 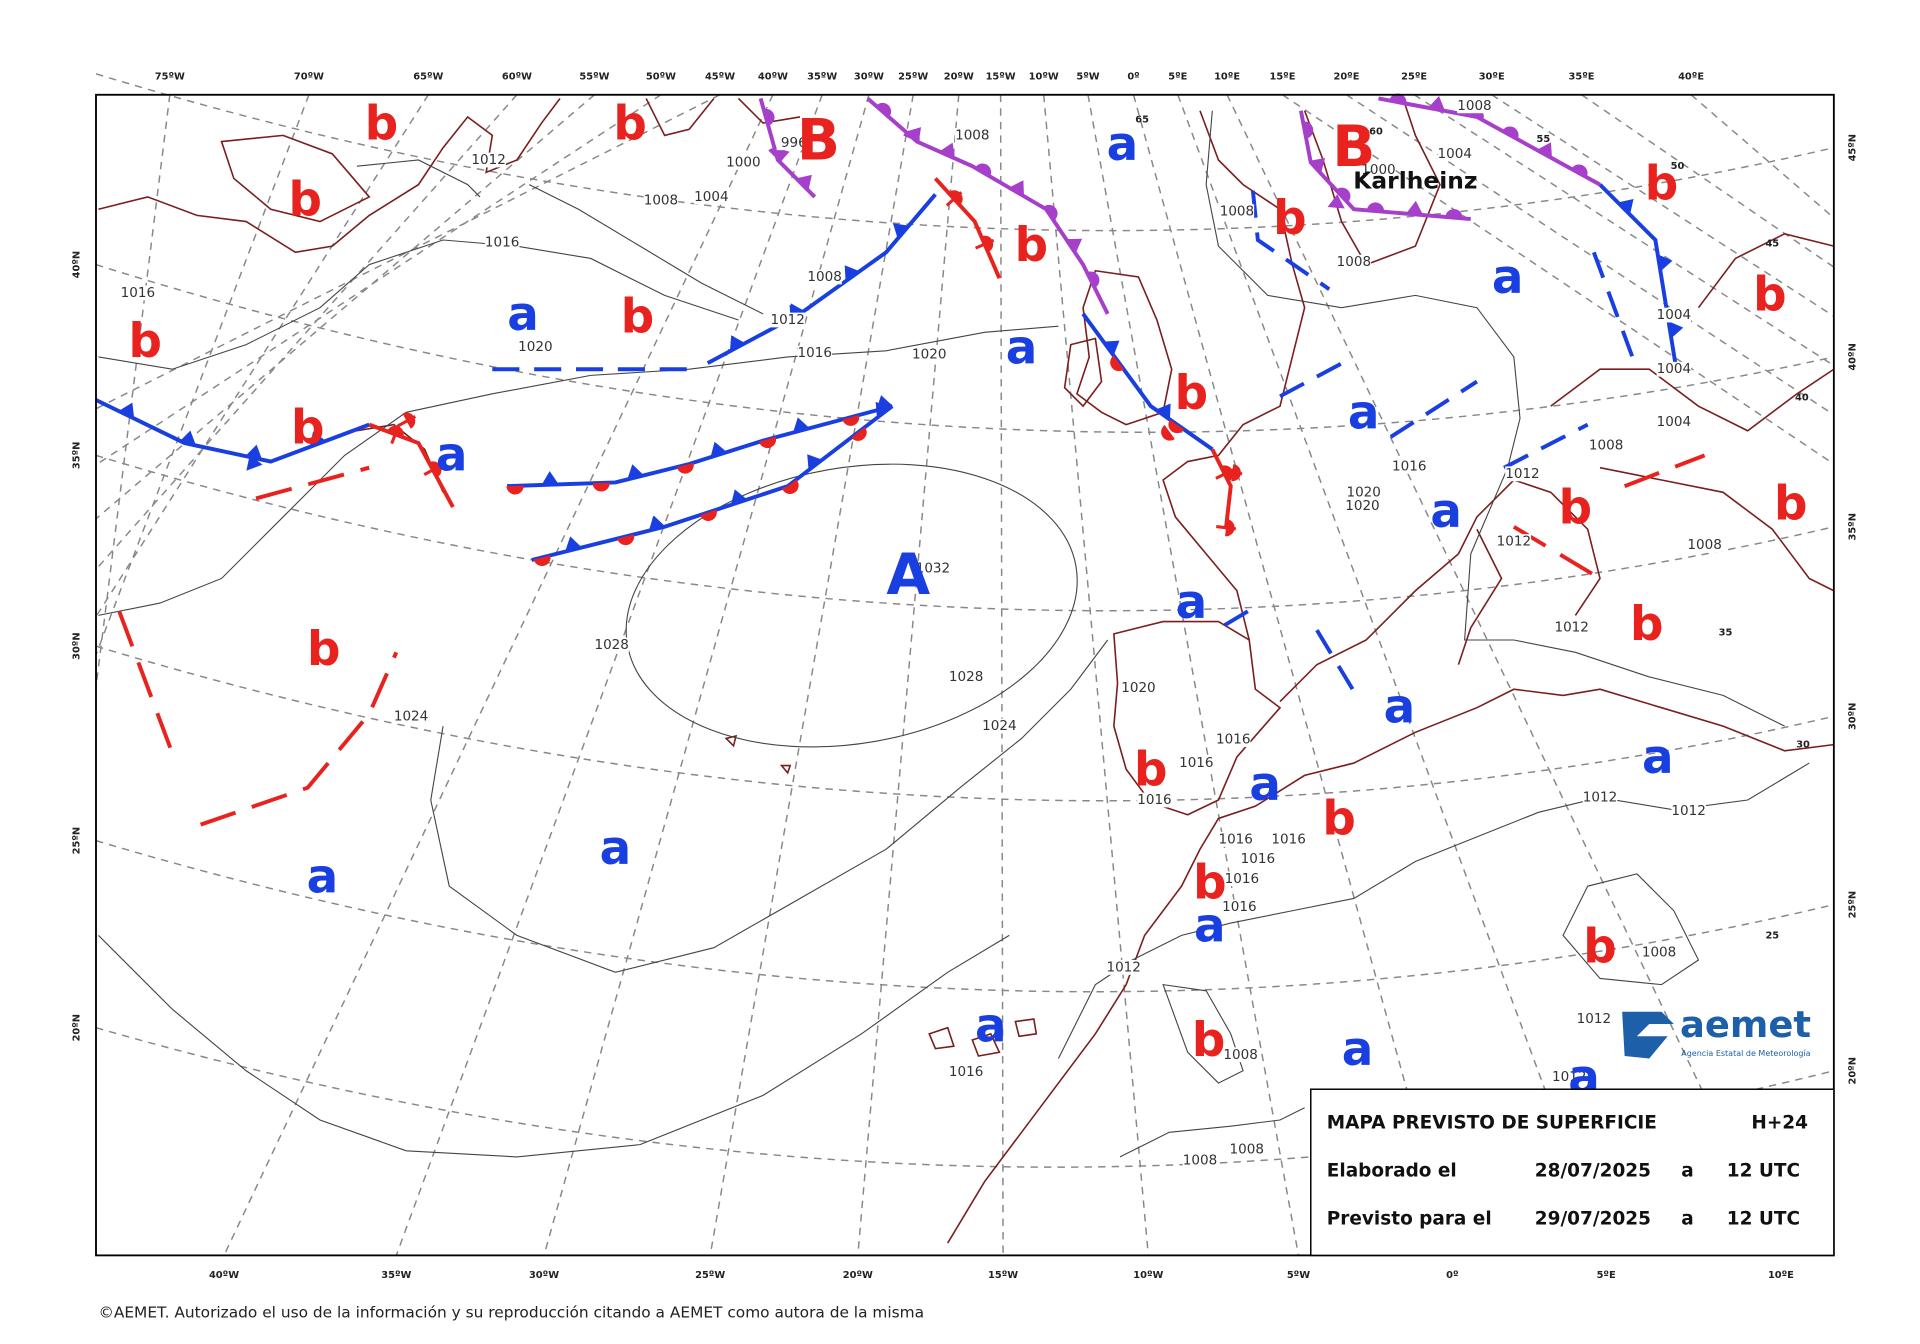 I want to click on top-axis-label: 30ºW, so click(x=869, y=76).